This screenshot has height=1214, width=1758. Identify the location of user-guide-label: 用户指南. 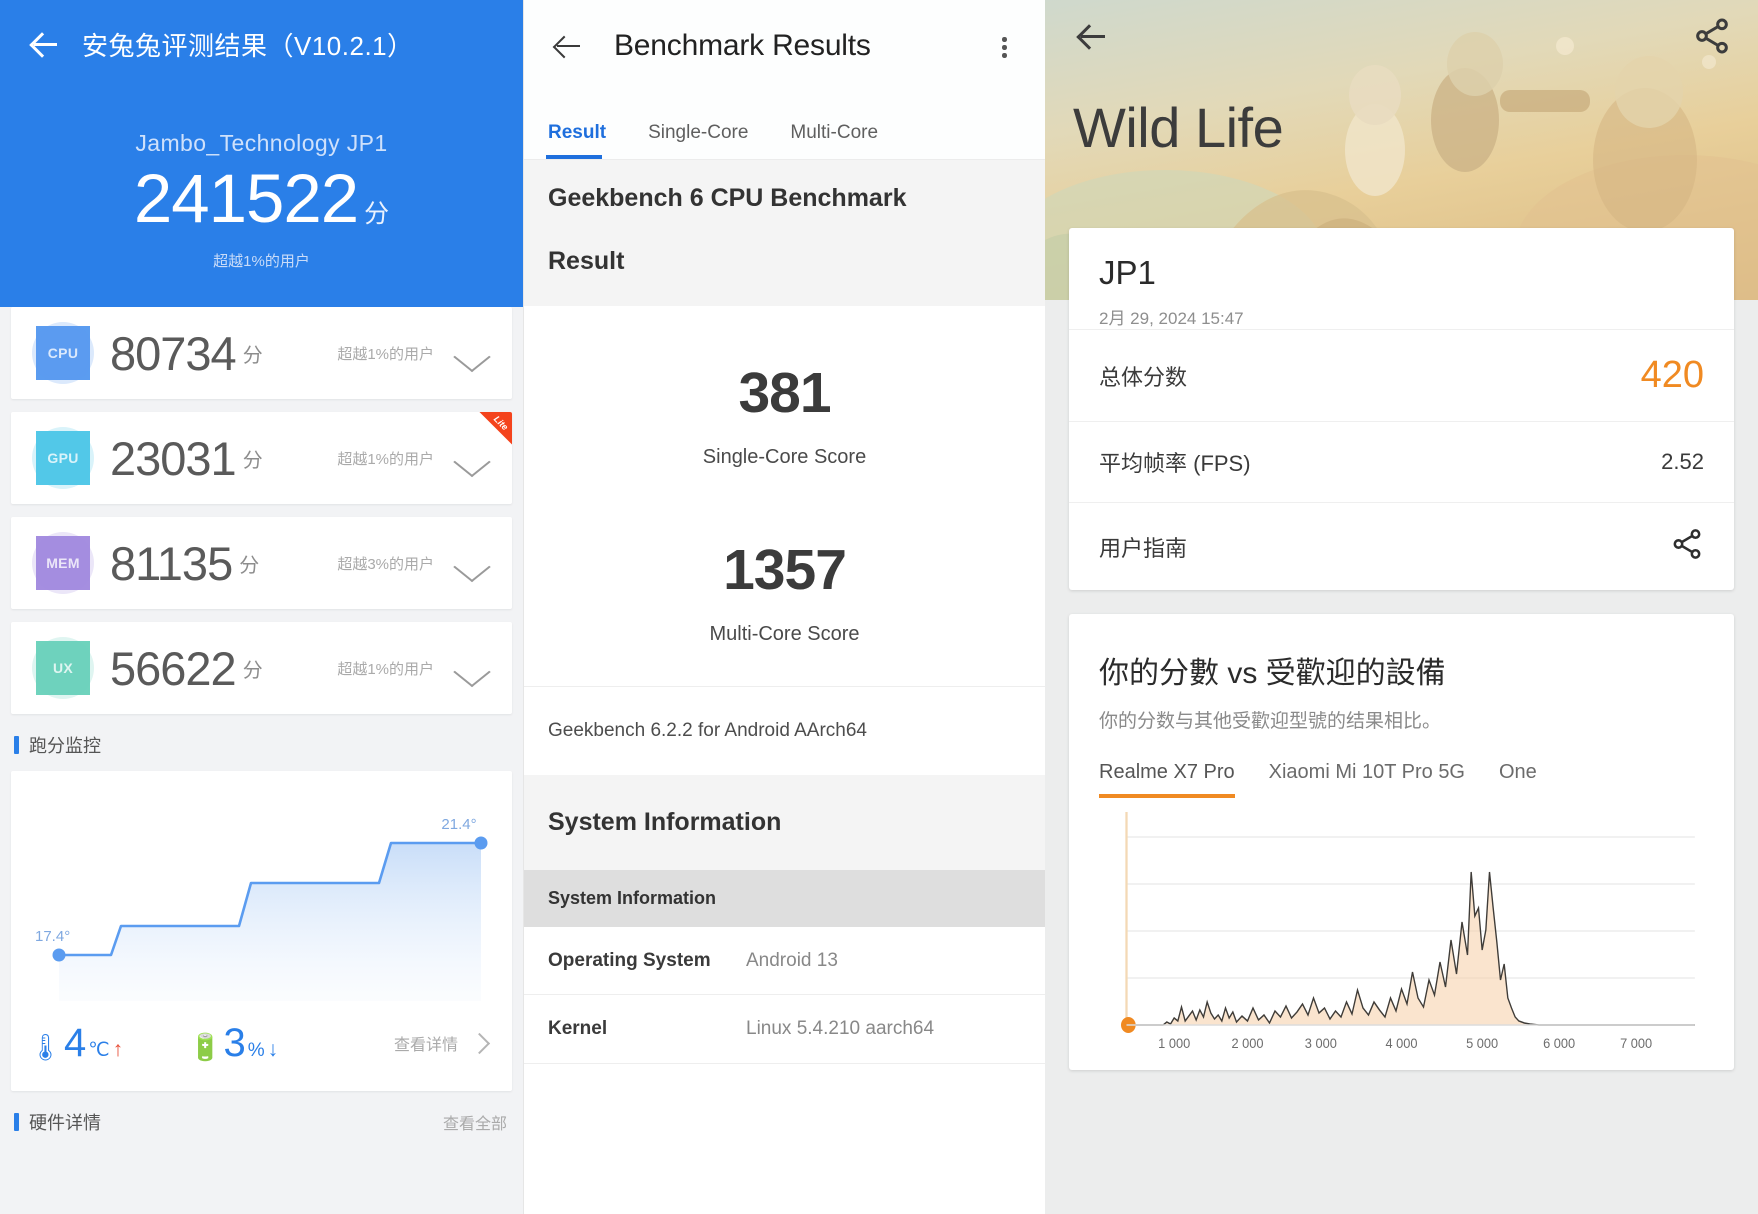
(1143, 548).